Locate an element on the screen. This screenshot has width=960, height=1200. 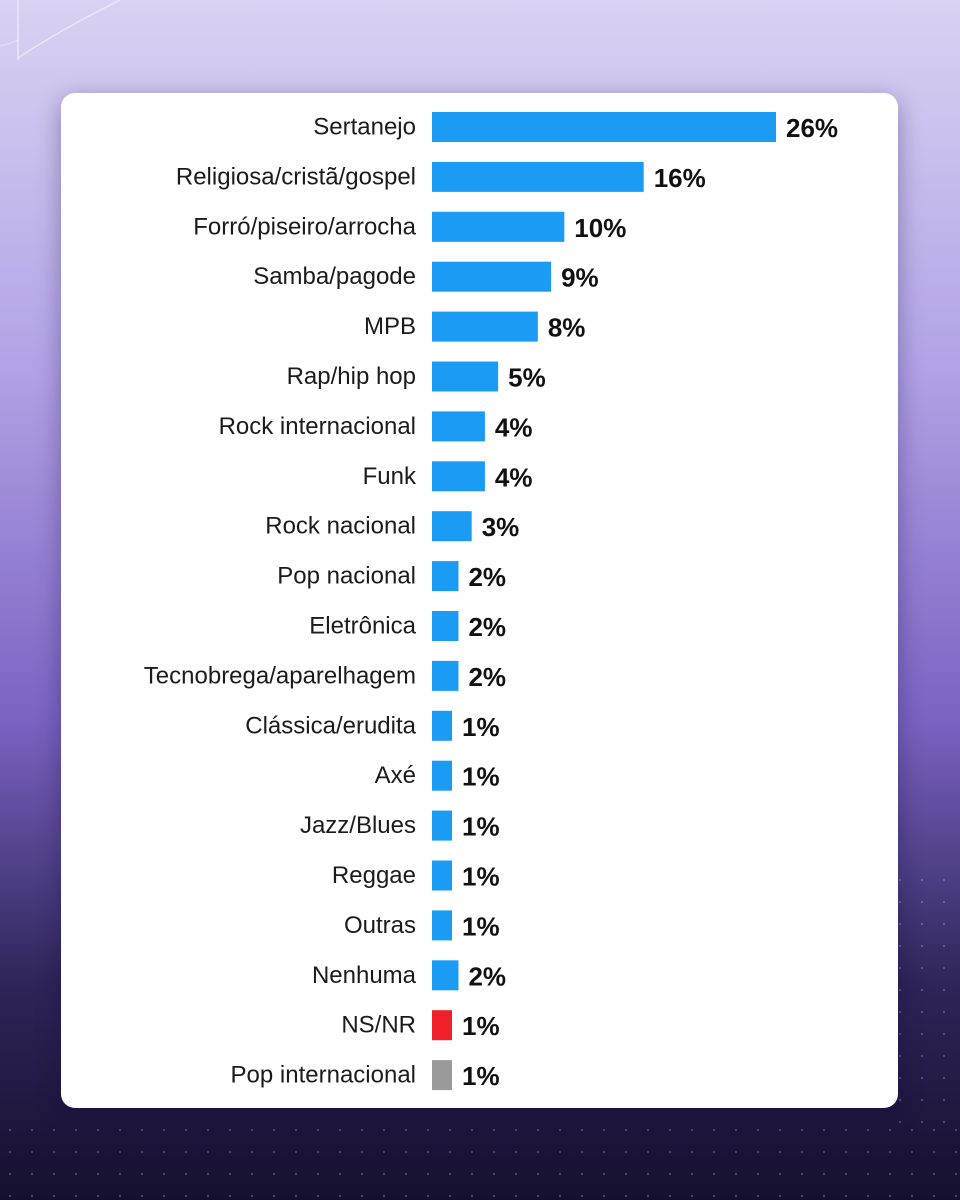
category-label: Eletrônica is located at coordinates (362, 626).